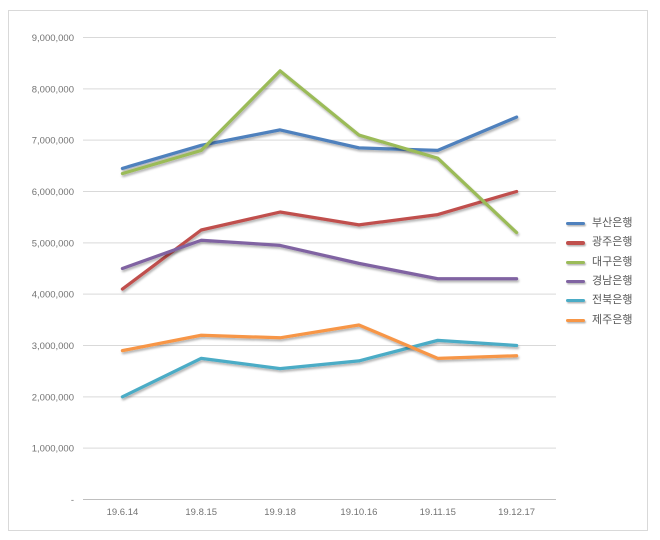  What do you see at coordinates (438, 512) in the screenshot?
I see `x-tick-label: 19.11.15` at bounding box center [438, 512].